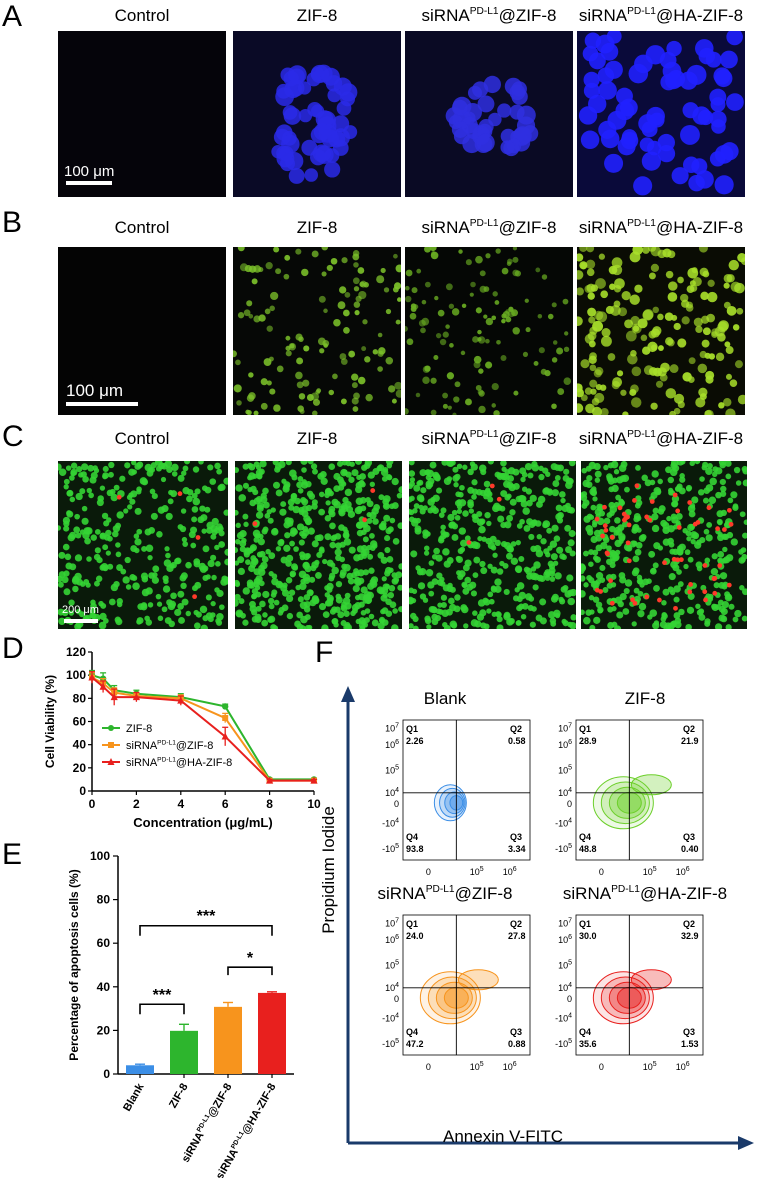 The image size is (765, 1181). I want to click on quadrant-value-q4: 47.2, so click(415, 1044).